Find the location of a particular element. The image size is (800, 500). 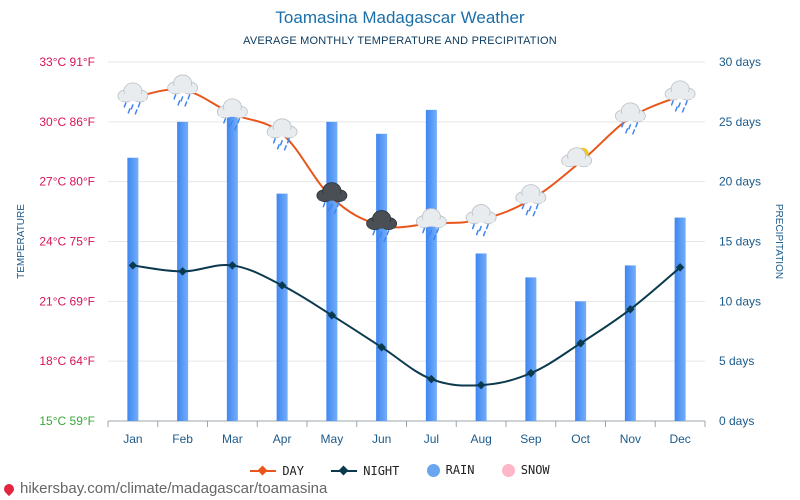

left-tick-label: 15°C 59°F is located at coordinates (67, 421).